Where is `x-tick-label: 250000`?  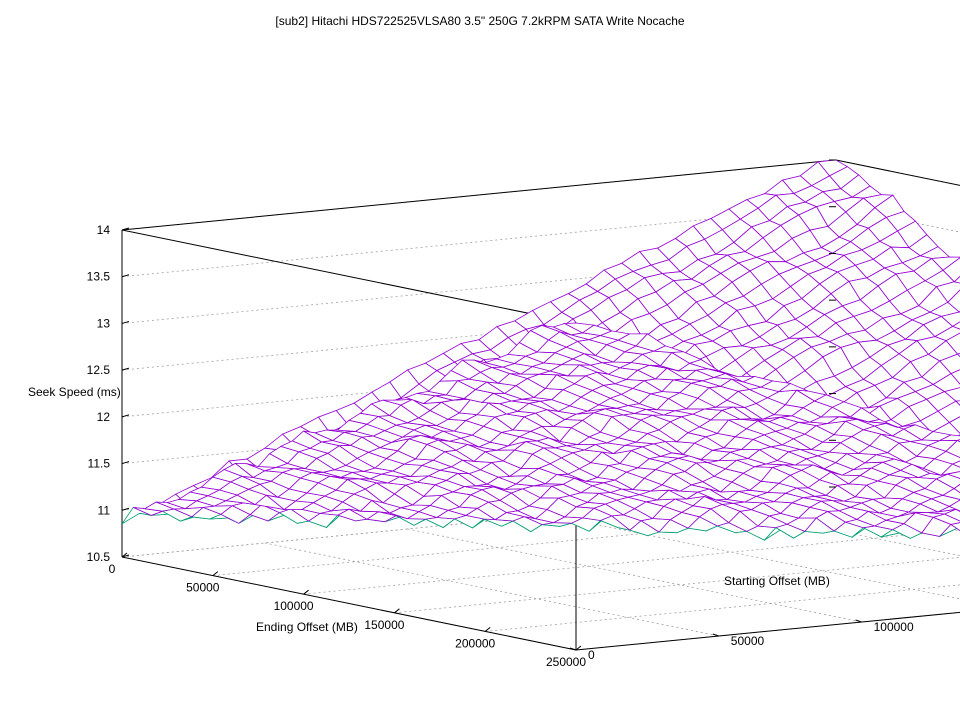
x-tick-label: 250000 is located at coordinates (566, 662).